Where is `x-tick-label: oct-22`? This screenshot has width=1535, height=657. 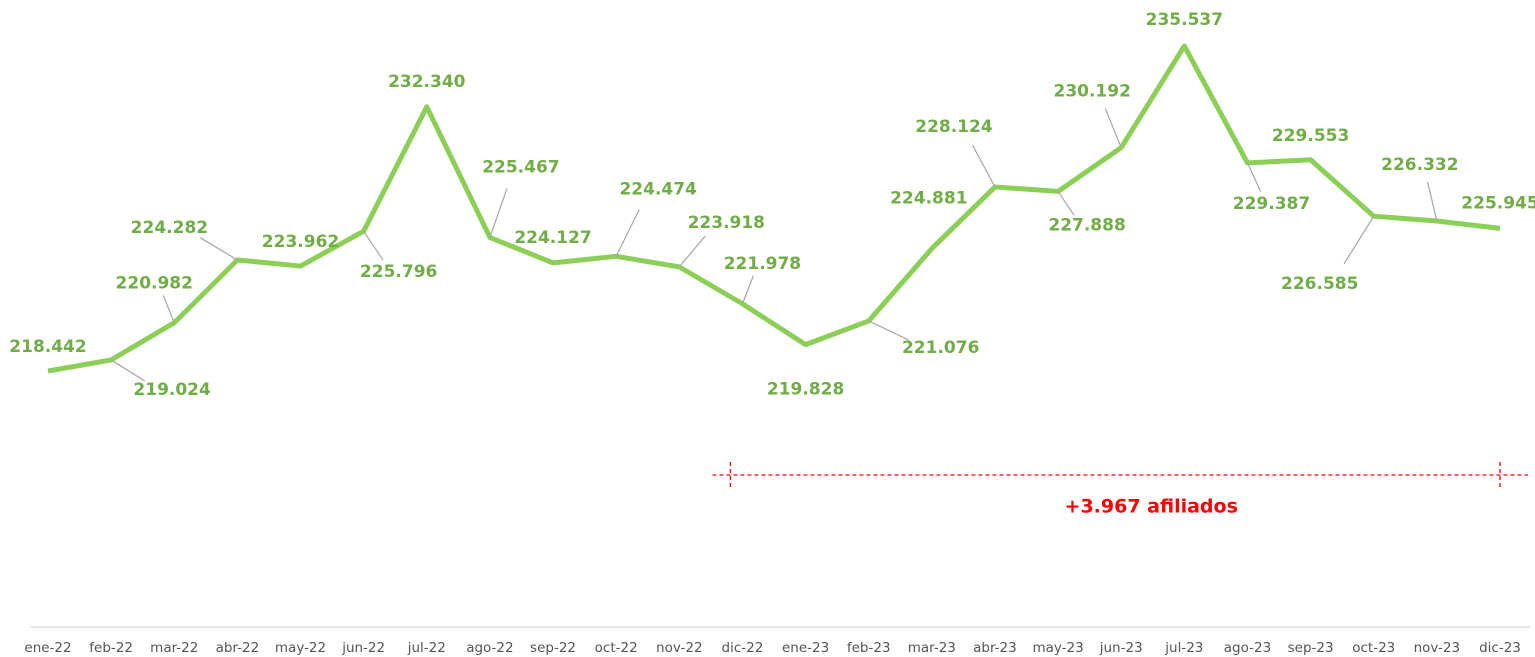 x-tick-label: oct-22 is located at coordinates (616, 648).